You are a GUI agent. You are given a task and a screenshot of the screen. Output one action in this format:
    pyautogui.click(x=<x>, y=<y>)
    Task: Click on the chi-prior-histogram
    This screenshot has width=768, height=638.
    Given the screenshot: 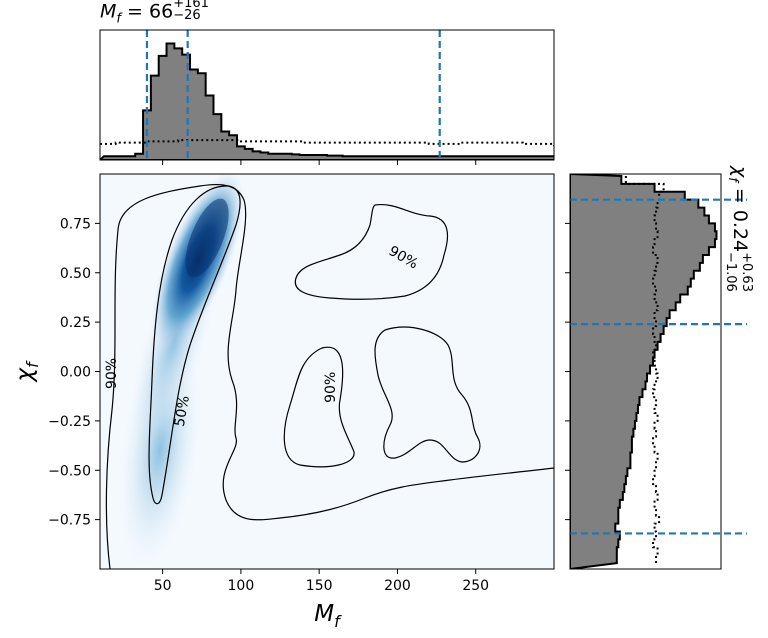 What is the action you would take?
    pyautogui.click(x=644, y=369)
    